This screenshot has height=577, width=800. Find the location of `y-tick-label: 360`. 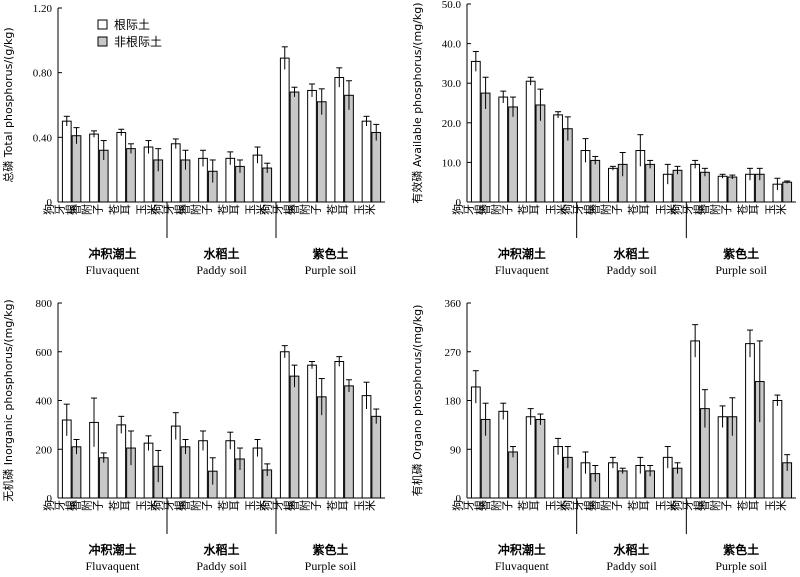

y-tick-label: 360 is located at coordinates (453, 304).